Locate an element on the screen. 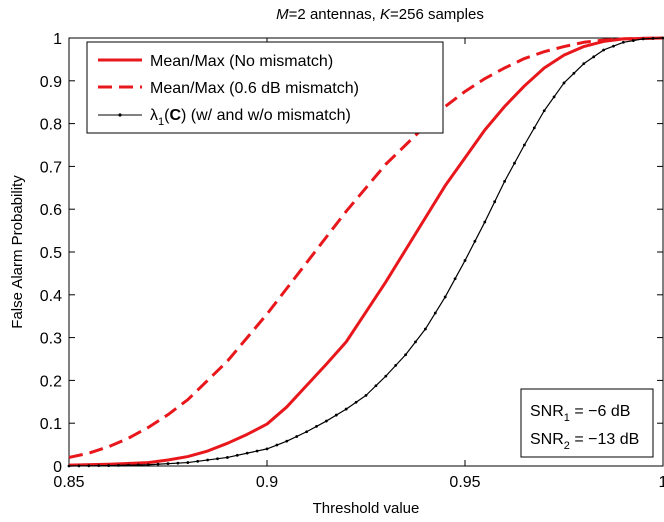 The image size is (664, 522). y-tick-label: 0.7 is located at coordinates (51, 167).